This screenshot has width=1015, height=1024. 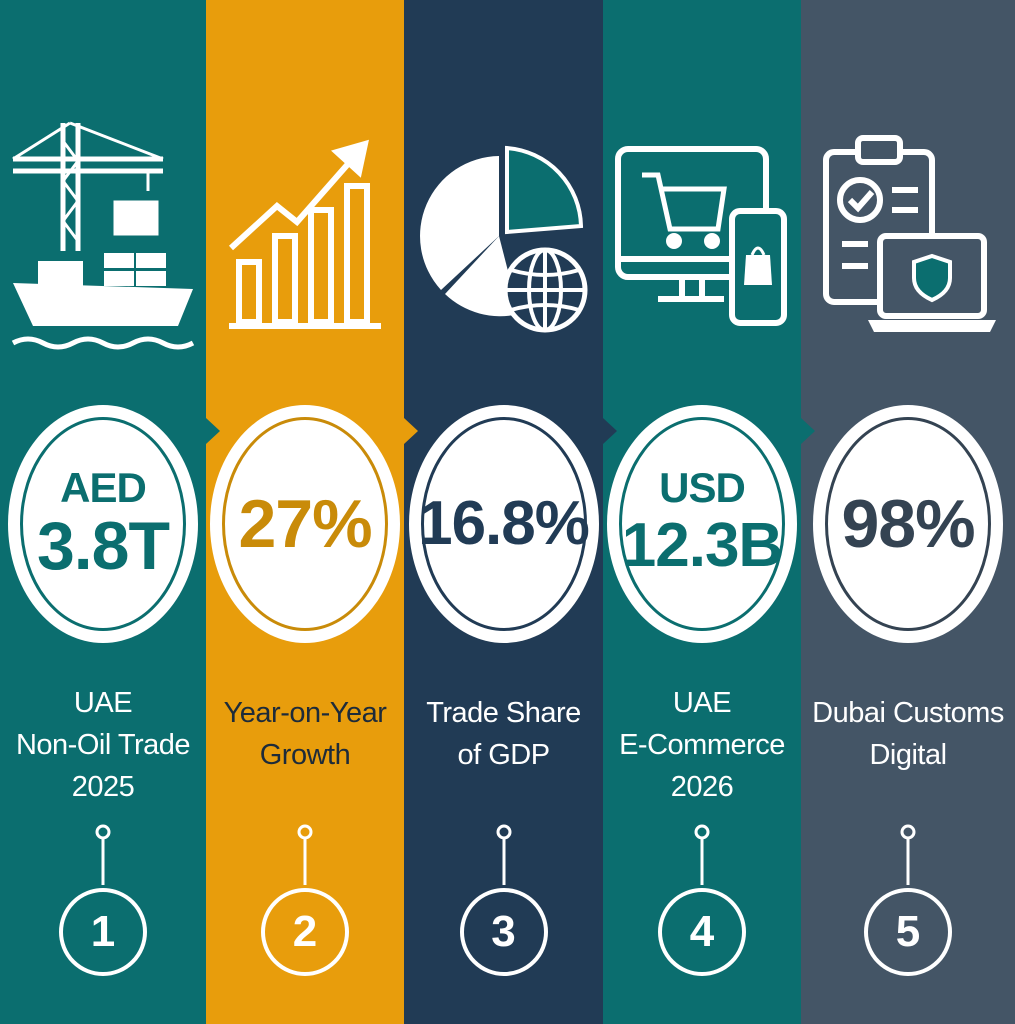 I want to click on label-line: Dubai Customs, so click(x=908, y=713).